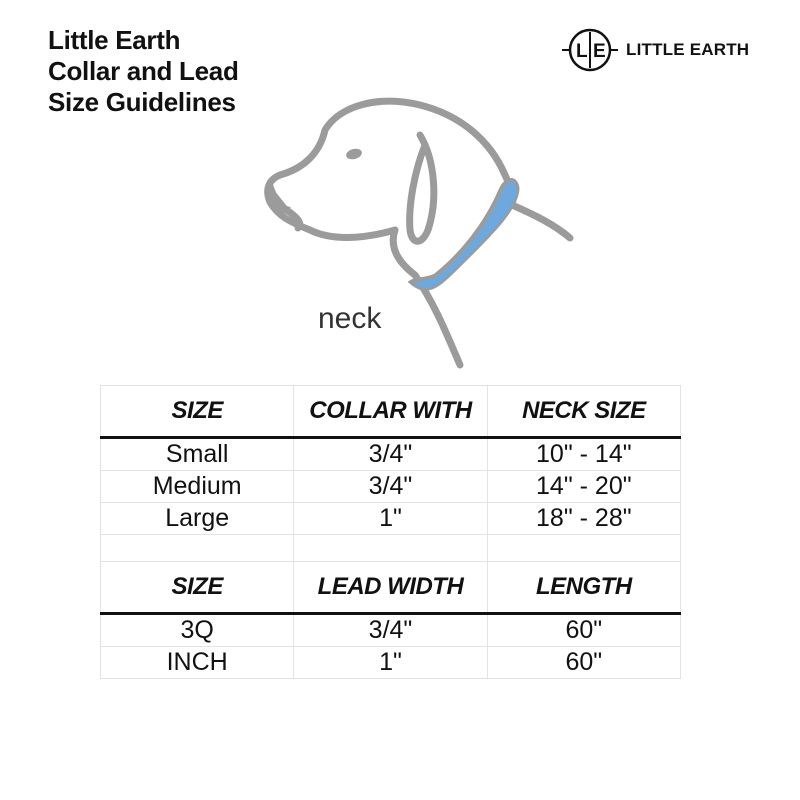 The image size is (800, 800). I want to click on table-row: Large 1" 18" - 28", so click(390, 518).